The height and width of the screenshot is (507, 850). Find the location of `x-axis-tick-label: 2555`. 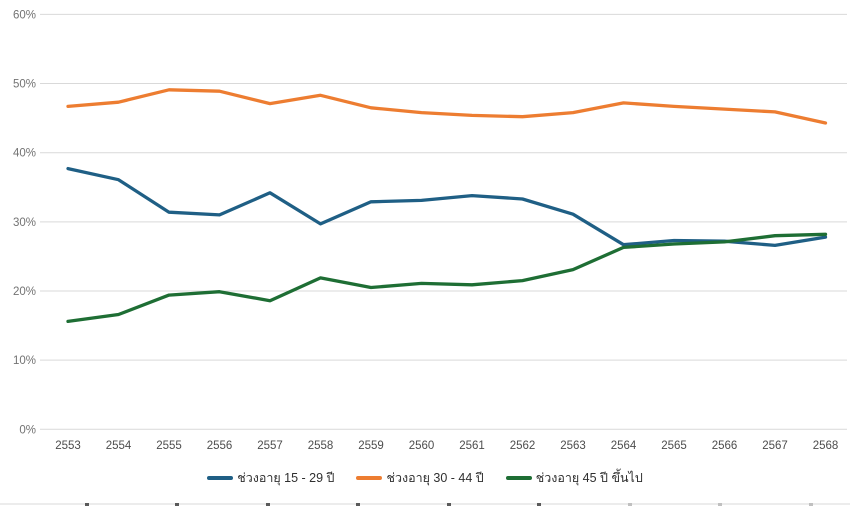

x-axis-tick-label: 2555 is located at coordinates (169, 446).